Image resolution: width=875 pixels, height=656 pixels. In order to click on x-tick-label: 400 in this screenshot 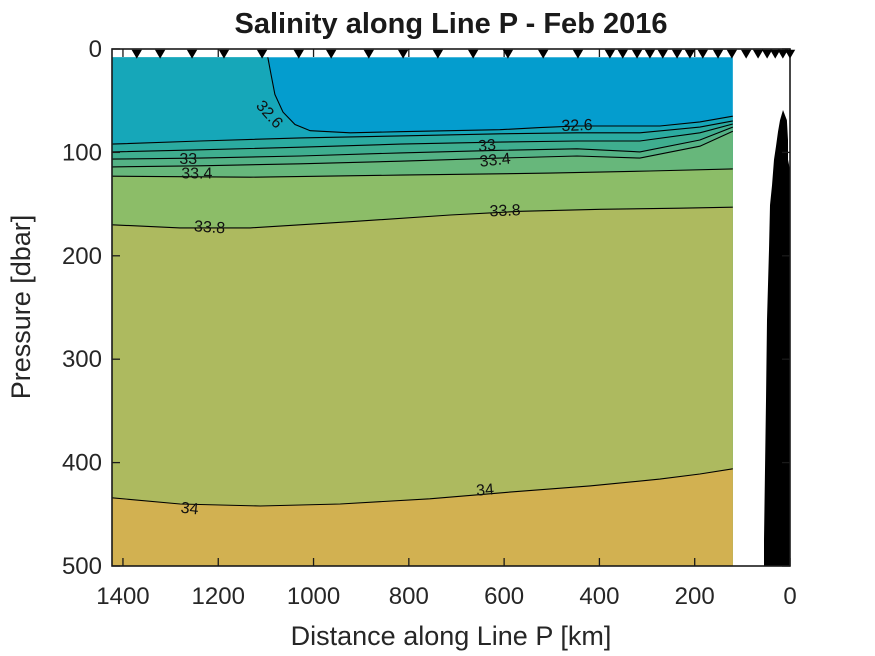, I will do `click(599, 596)`.